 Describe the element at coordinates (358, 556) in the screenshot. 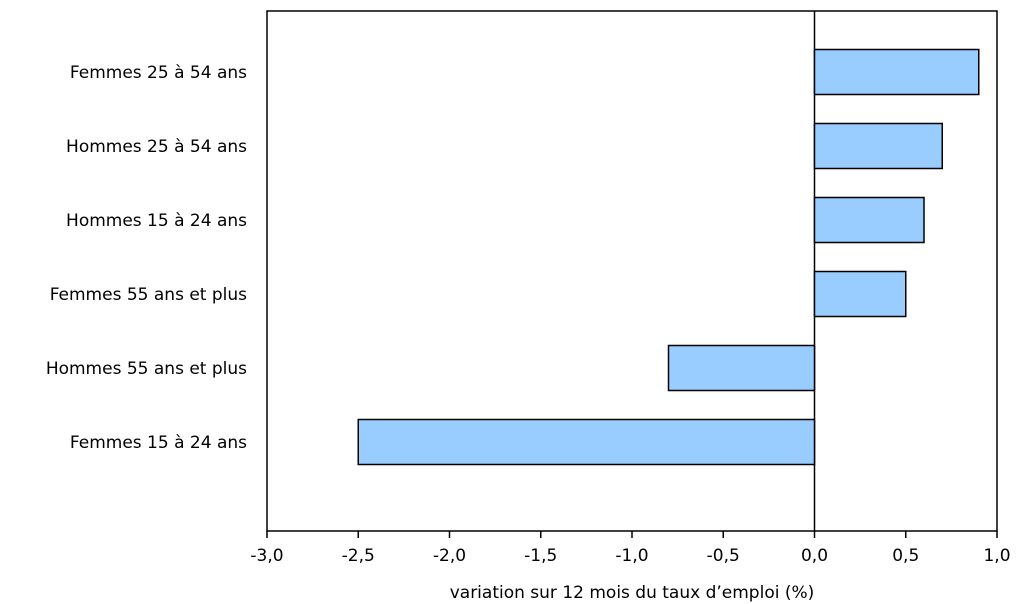

I see `x-tick-label: -2,5` at that location.